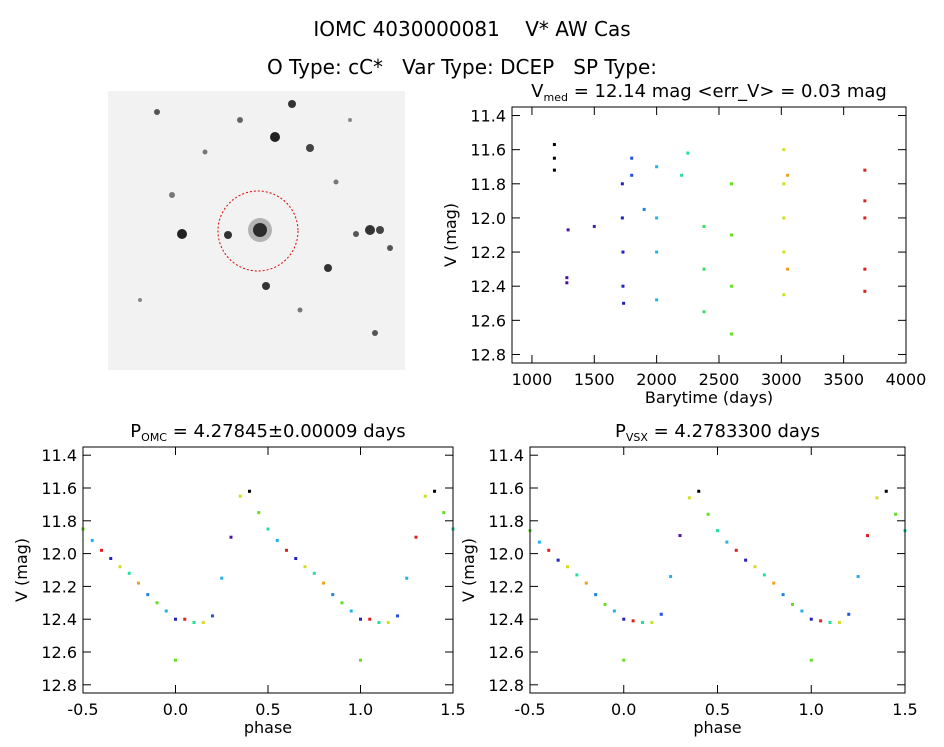 The width and height of the screenshot is (944, 747). What do you see at coordinates (286, 431) in the screenshot?
I see `title-rest: = 4.27845±0.00009 days` at bounding box center [286, 431].